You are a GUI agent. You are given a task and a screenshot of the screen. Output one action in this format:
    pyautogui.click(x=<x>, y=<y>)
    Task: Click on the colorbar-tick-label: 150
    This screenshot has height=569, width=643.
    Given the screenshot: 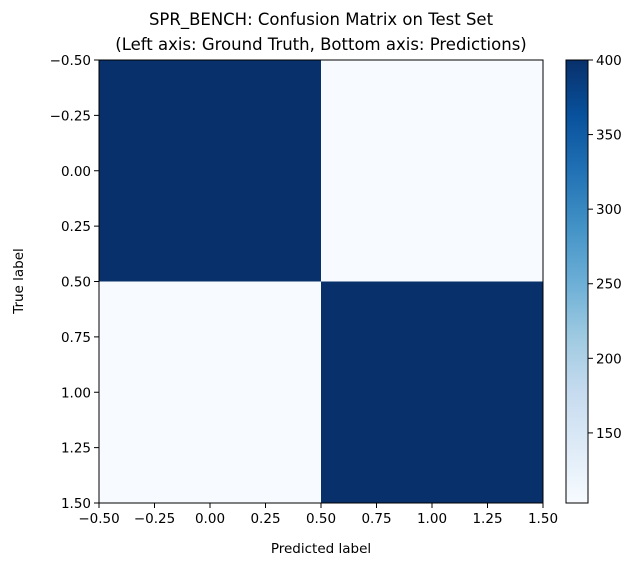 What is the action you would take?
    pyautogui.click(x=609, y=434)
    